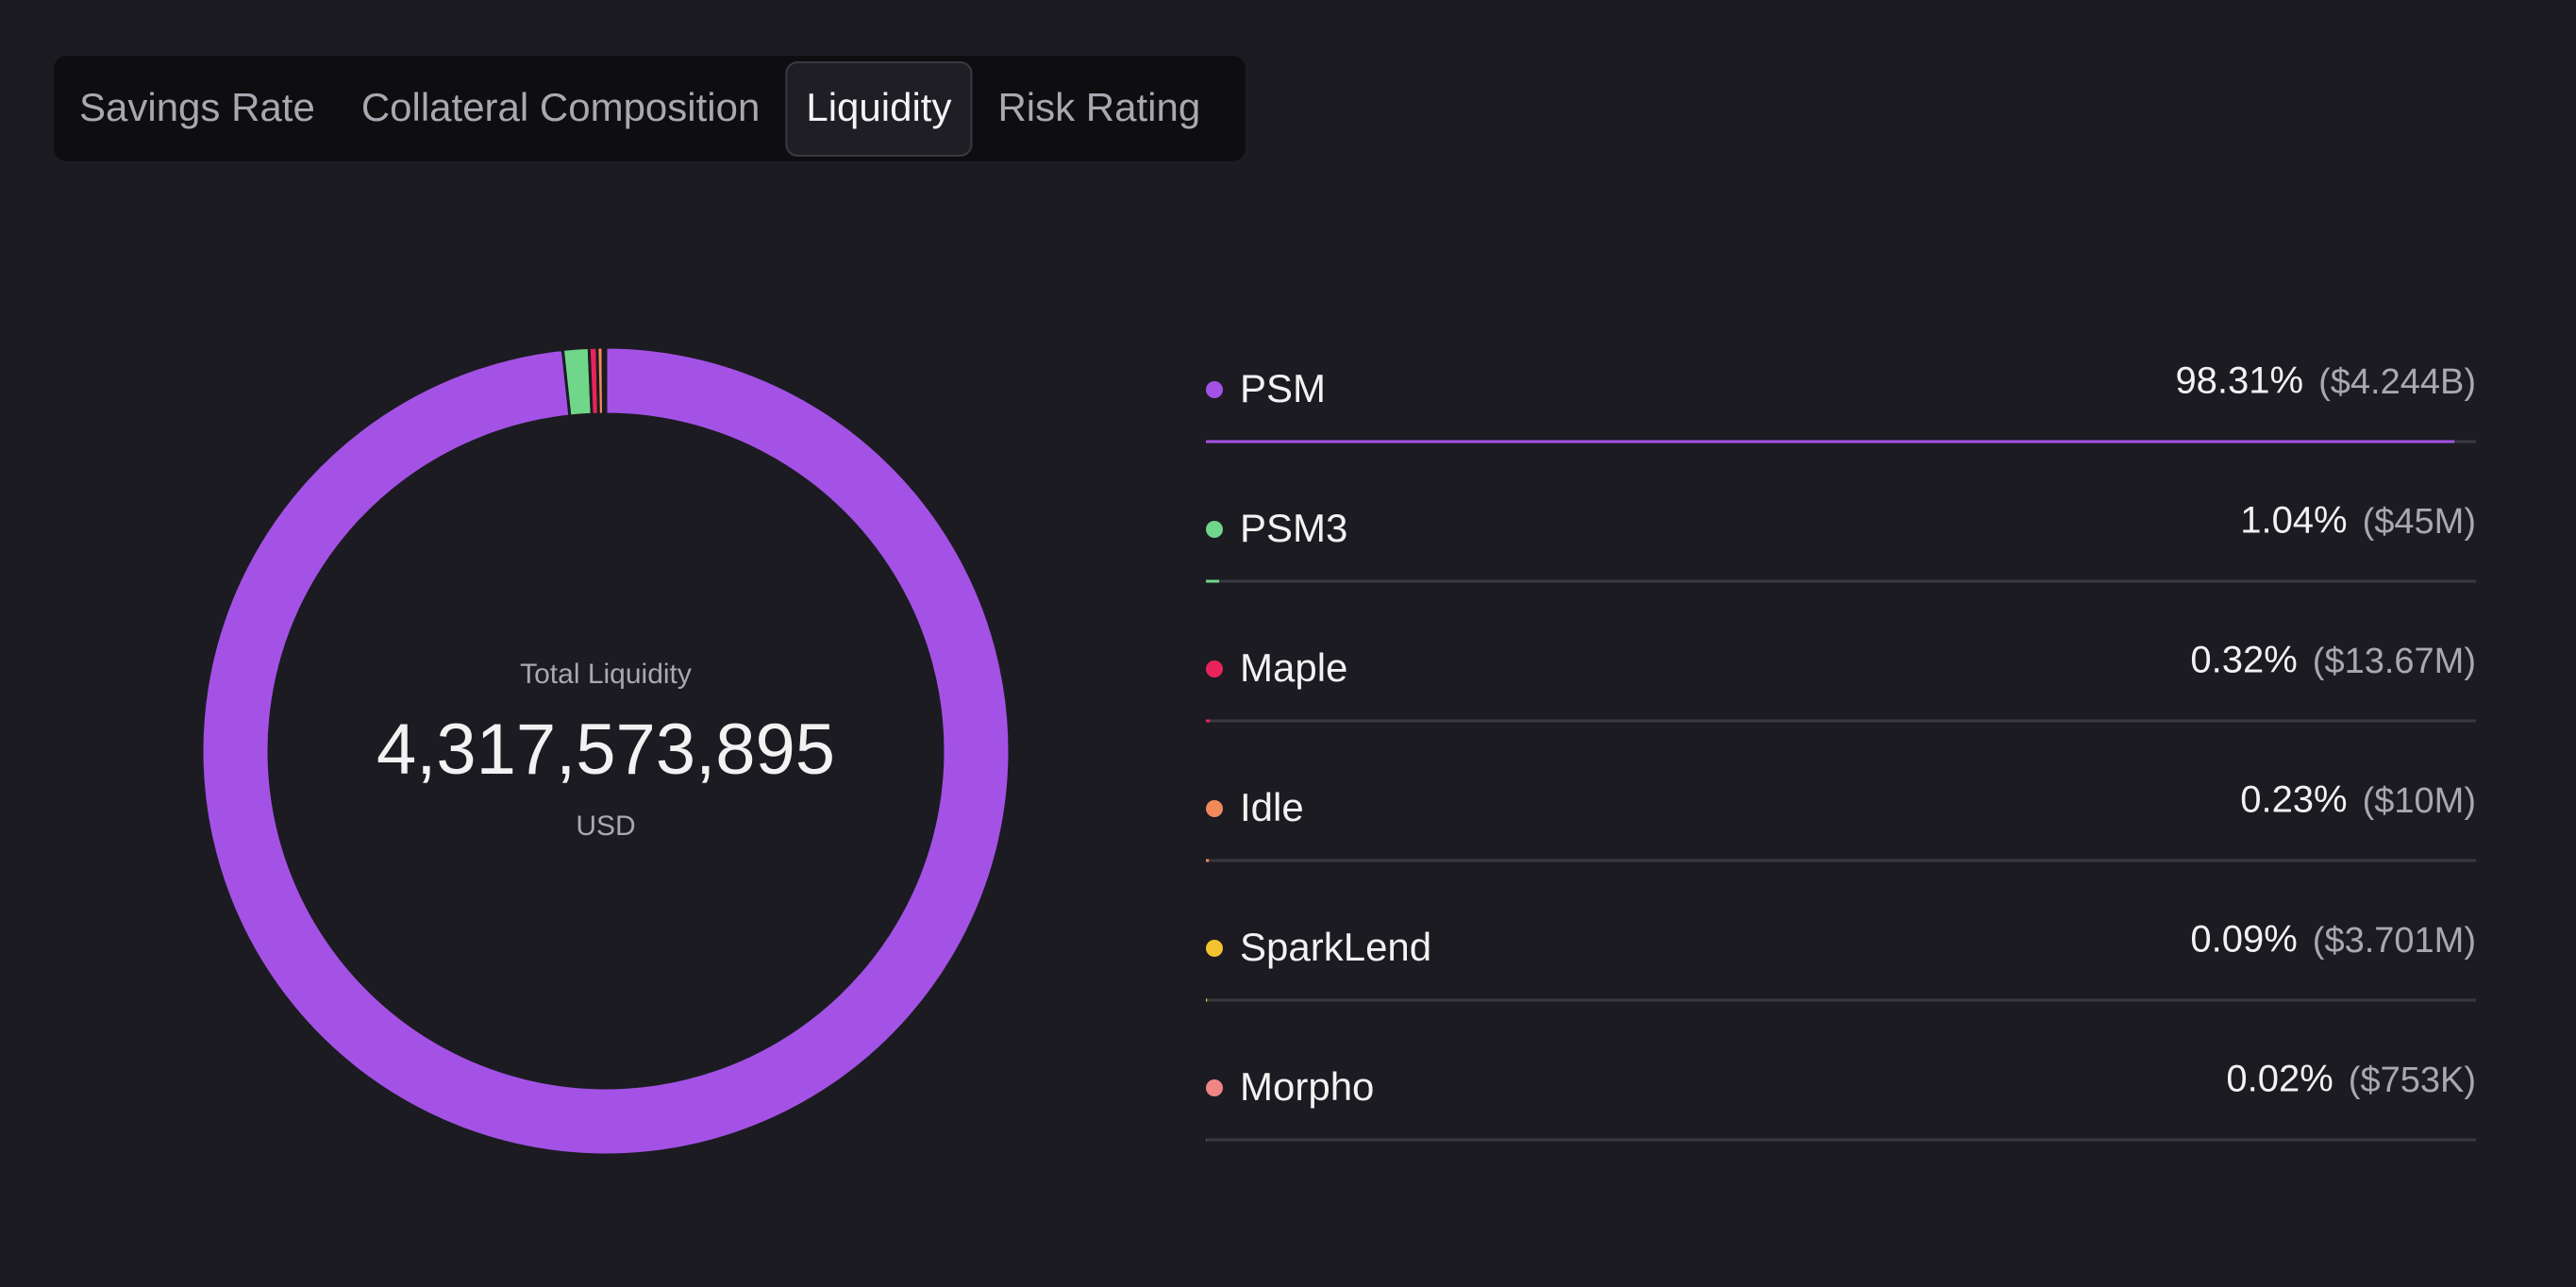 The image size is (2576, 1287). I want to click on legend-name: SparkLend, so click(1335, 947).